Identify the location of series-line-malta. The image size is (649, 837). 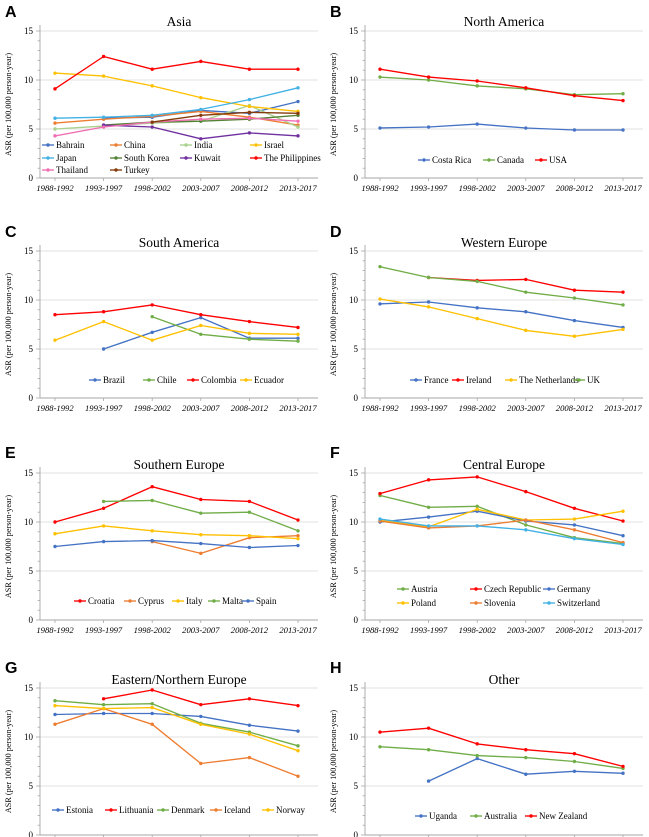
(201, 515).